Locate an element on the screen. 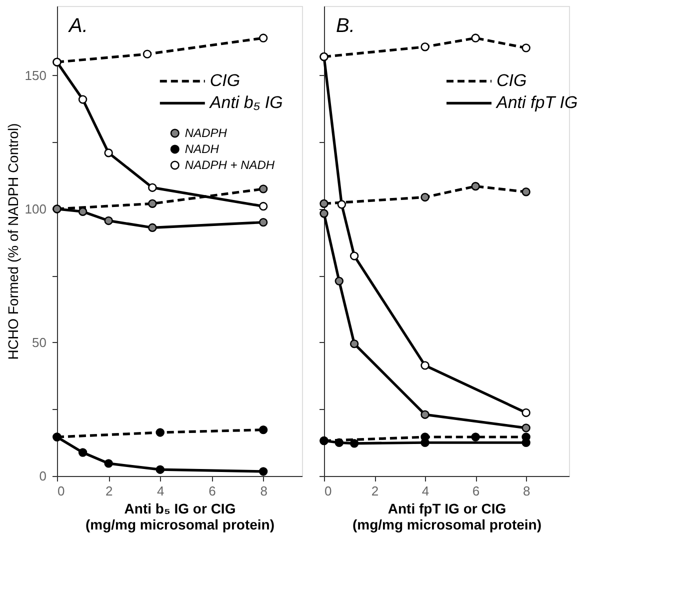  annotation: Anti fpT IG is located at coordinates (537, 102).